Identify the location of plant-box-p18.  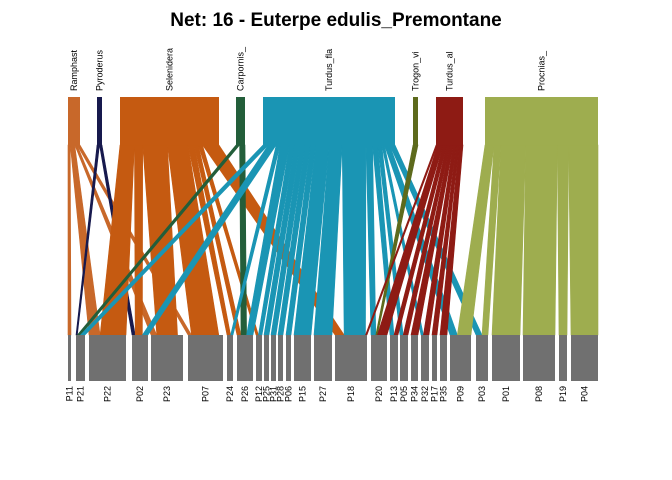
(351, 358).